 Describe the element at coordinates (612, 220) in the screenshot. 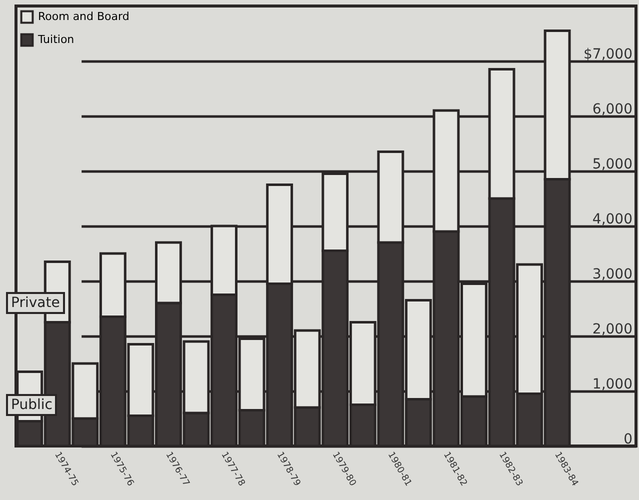

I see `y-tick-label: 4,000` at that location.